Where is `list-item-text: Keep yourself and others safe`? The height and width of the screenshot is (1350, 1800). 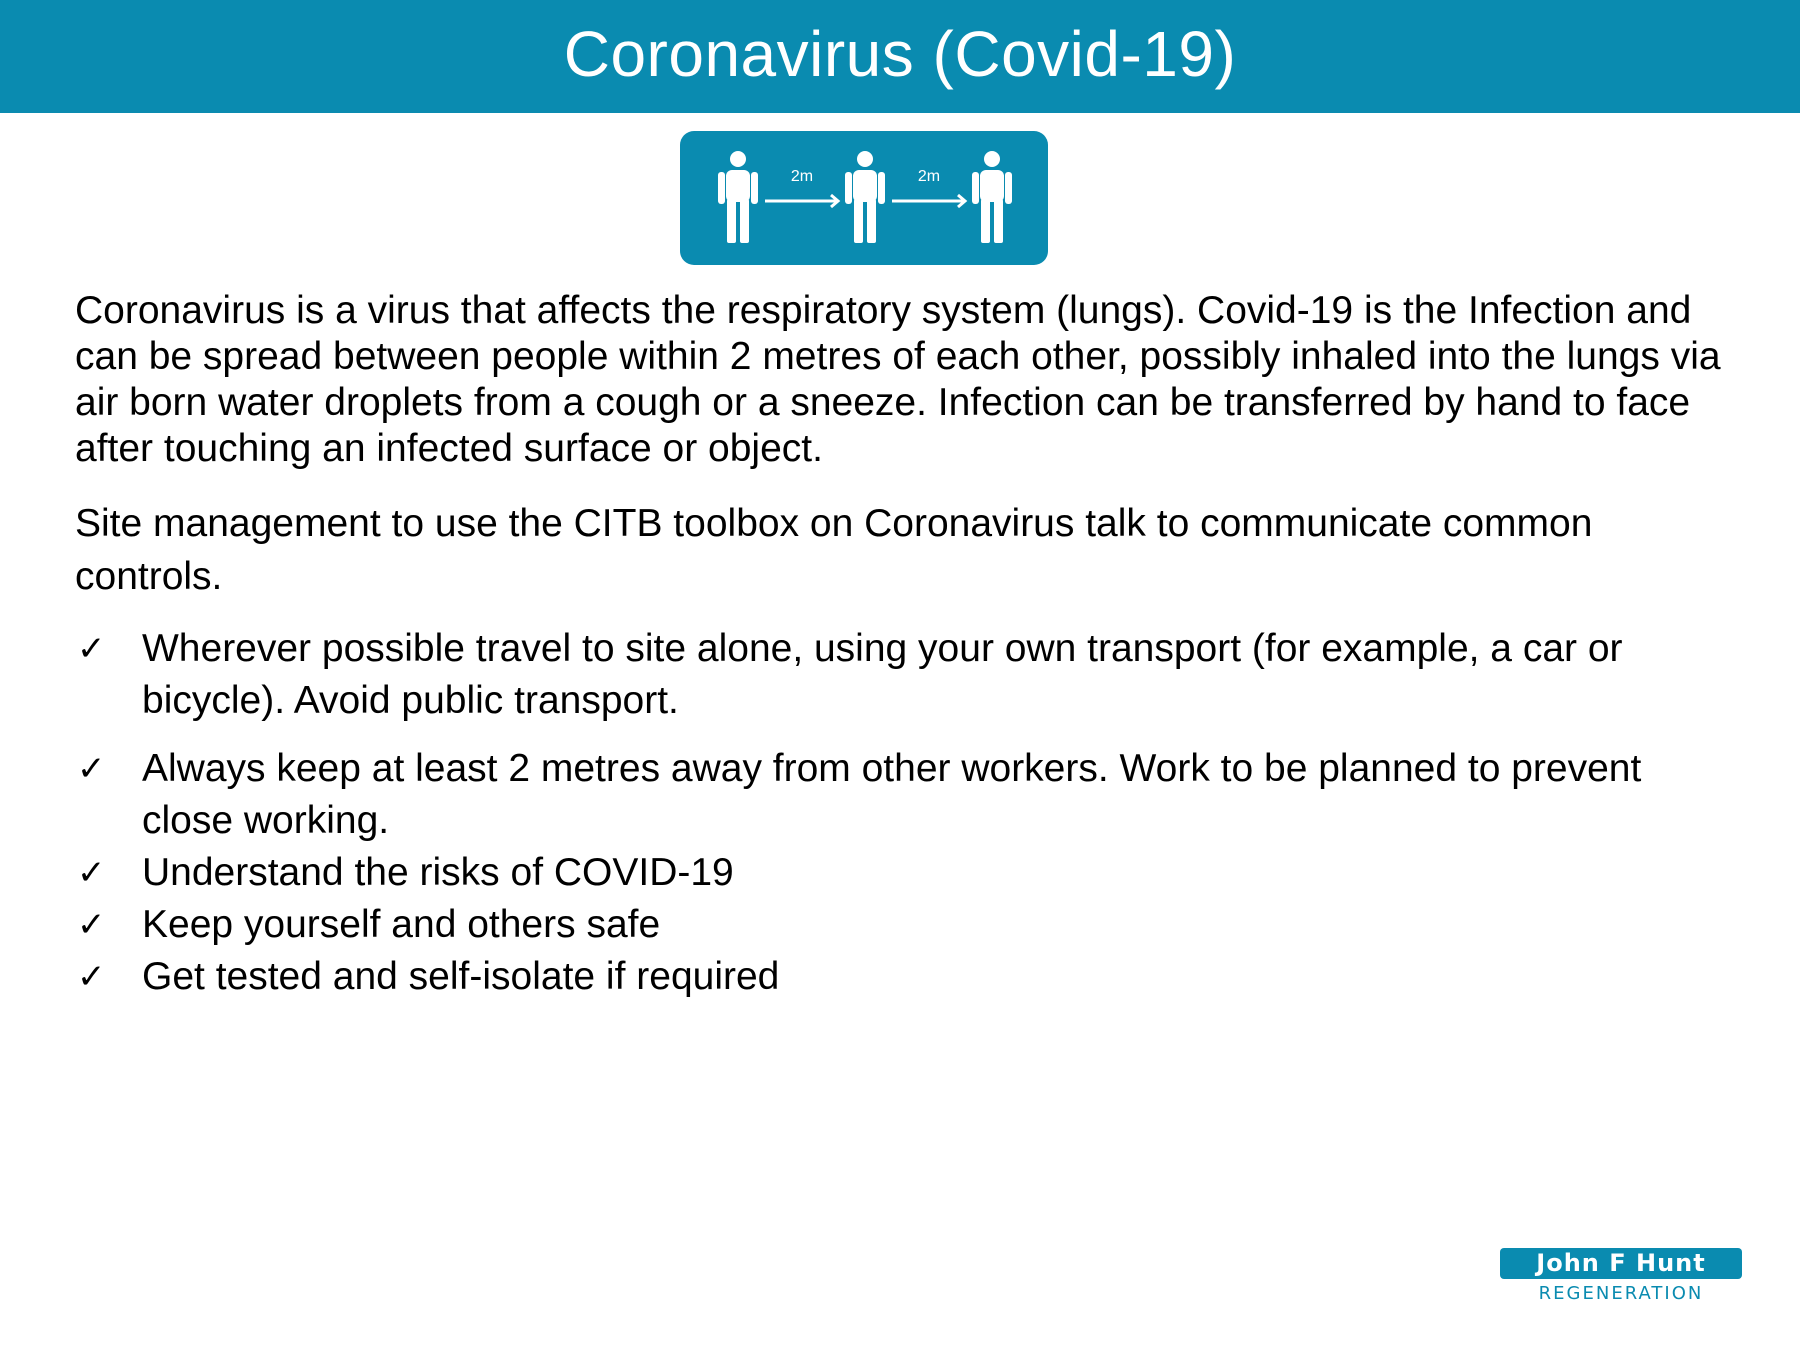 list-item-text: Keep yourself and others safe is located at coordinates (401, 924).